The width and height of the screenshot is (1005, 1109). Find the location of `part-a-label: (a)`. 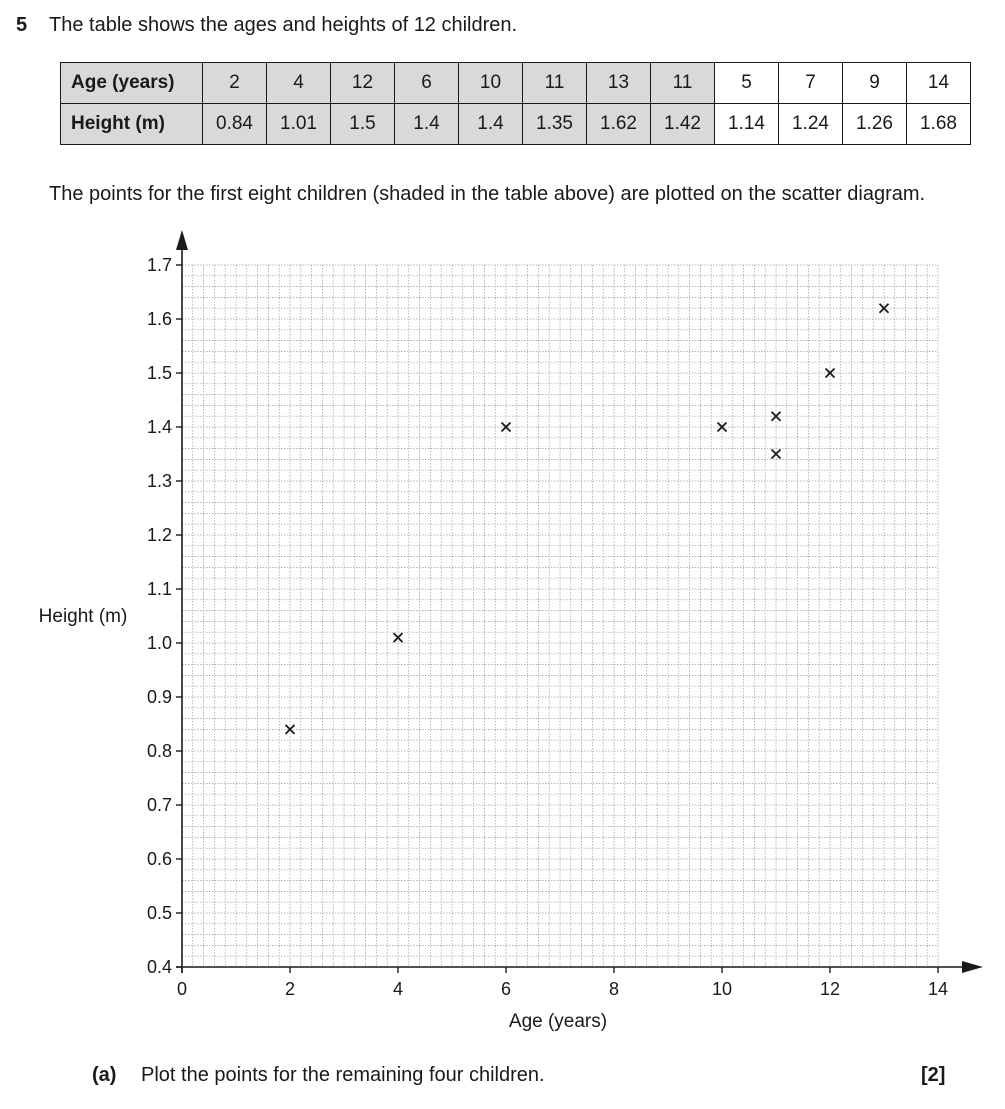

part-a-label: (a) is located at coordinates (104, 1075).